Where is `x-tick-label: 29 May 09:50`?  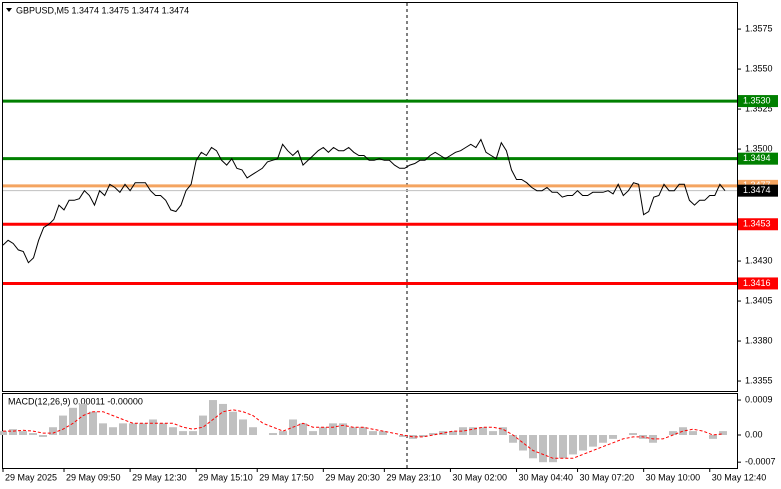
x-tick-label: 29 May 09:50 is located at coordinates (93, 477).